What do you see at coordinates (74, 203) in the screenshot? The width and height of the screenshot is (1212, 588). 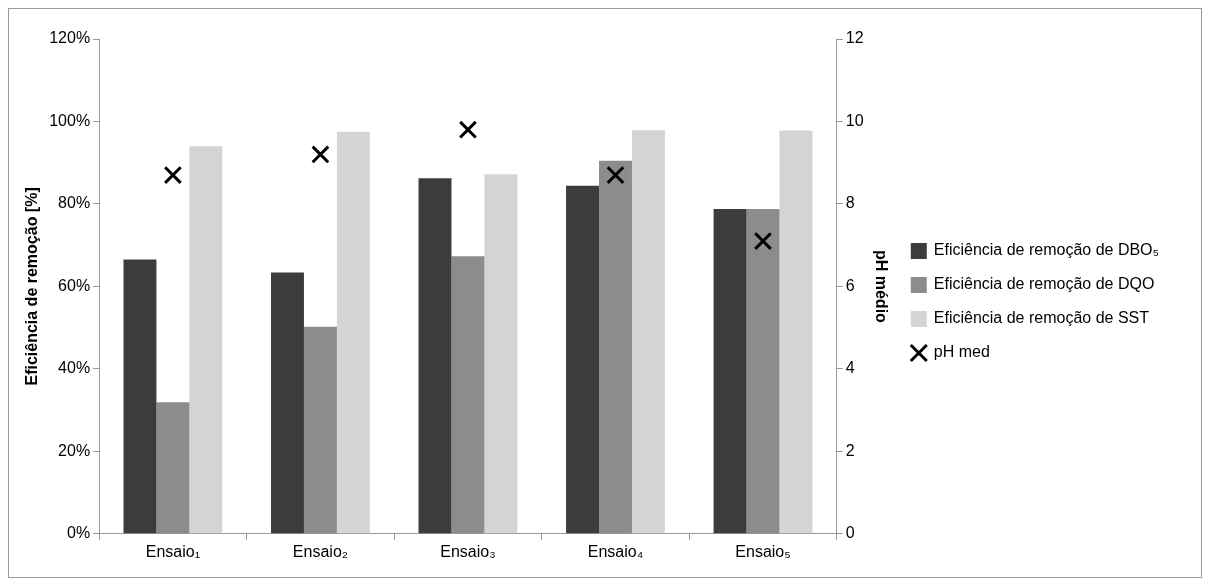 I see `y-tick-label: 80%` at bounding box center [74, 203].